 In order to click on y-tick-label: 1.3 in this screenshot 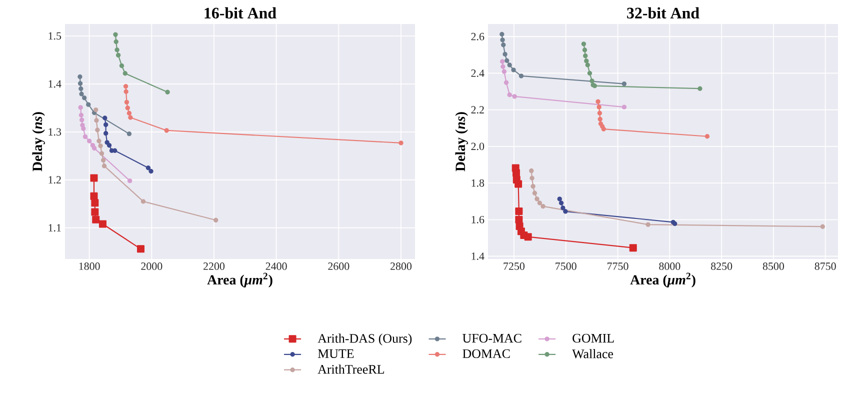, I will do `click(55, 132)`.